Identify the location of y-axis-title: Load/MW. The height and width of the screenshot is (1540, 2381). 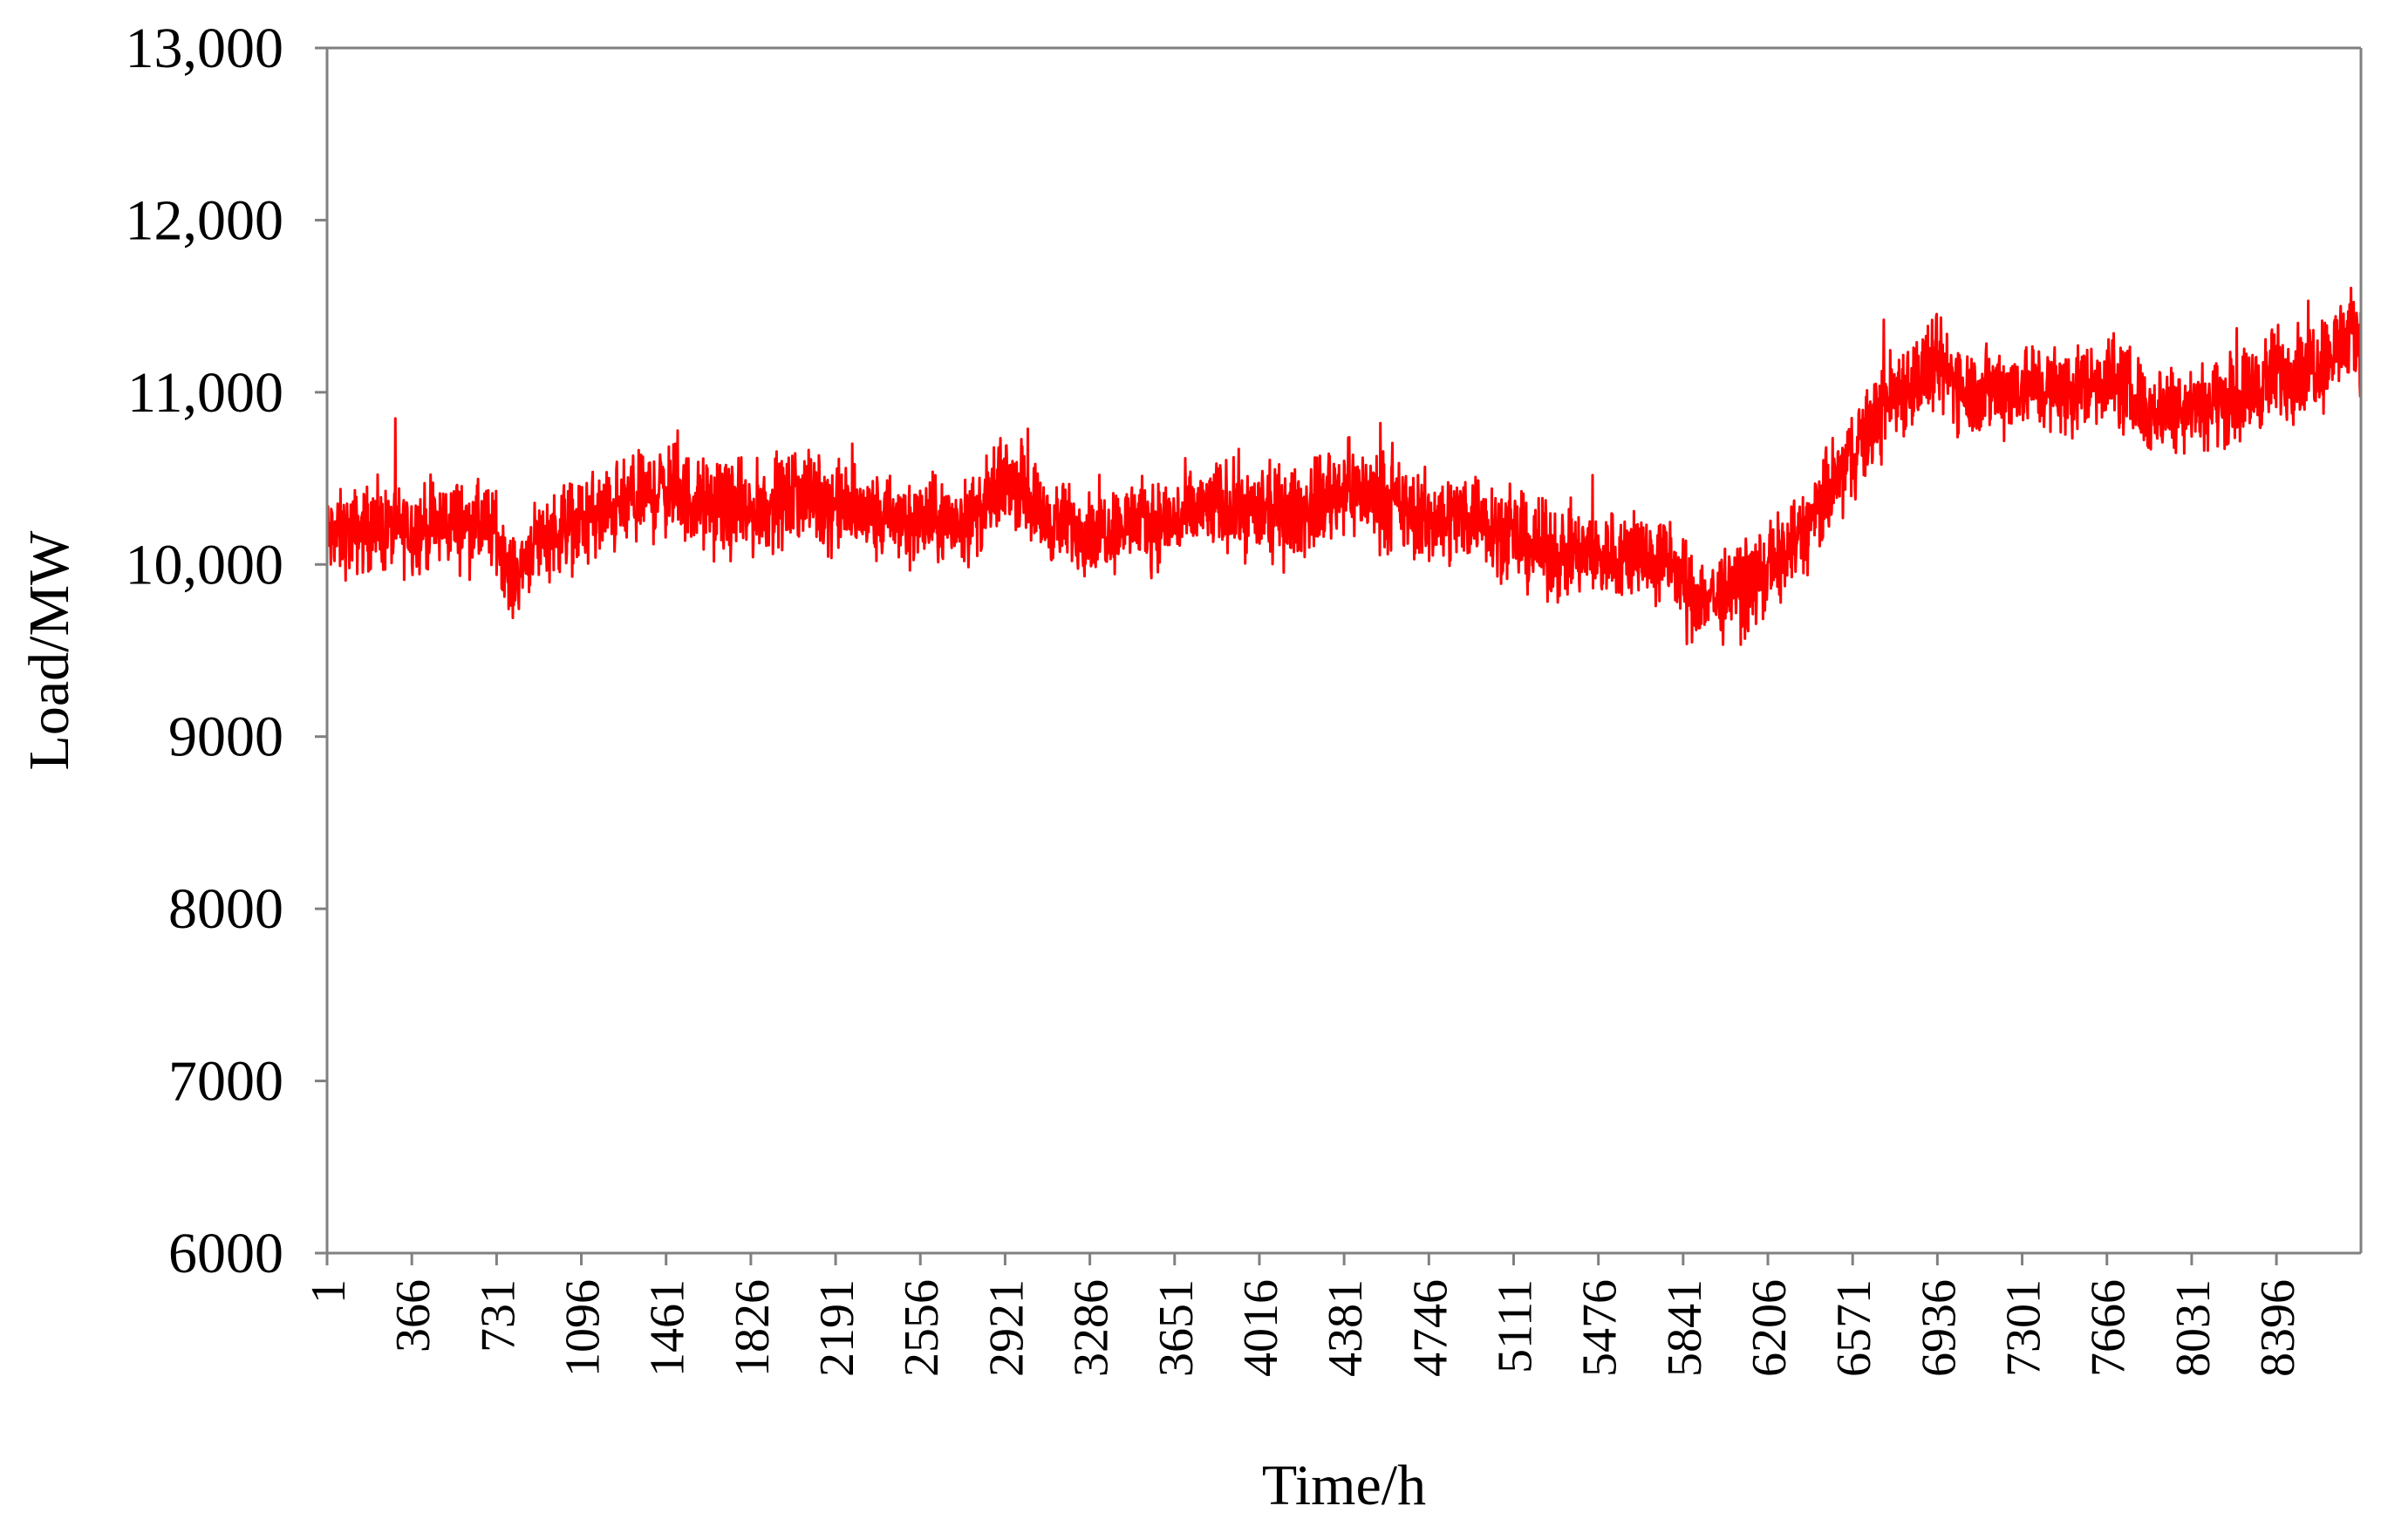
(49, 651).